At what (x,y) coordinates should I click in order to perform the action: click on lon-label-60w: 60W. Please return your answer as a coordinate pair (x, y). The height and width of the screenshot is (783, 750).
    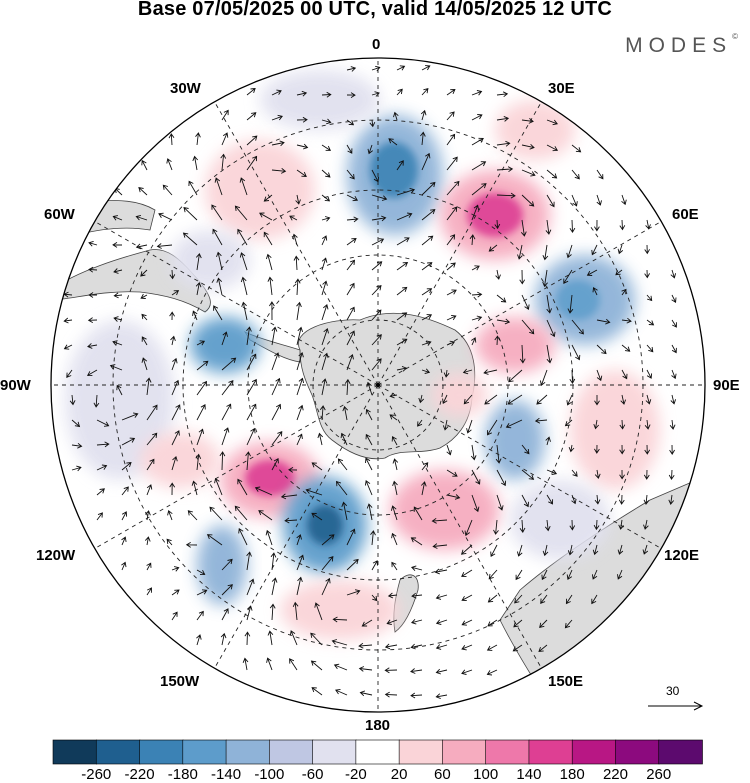
    Looking at the image, I should click on (59, 214).